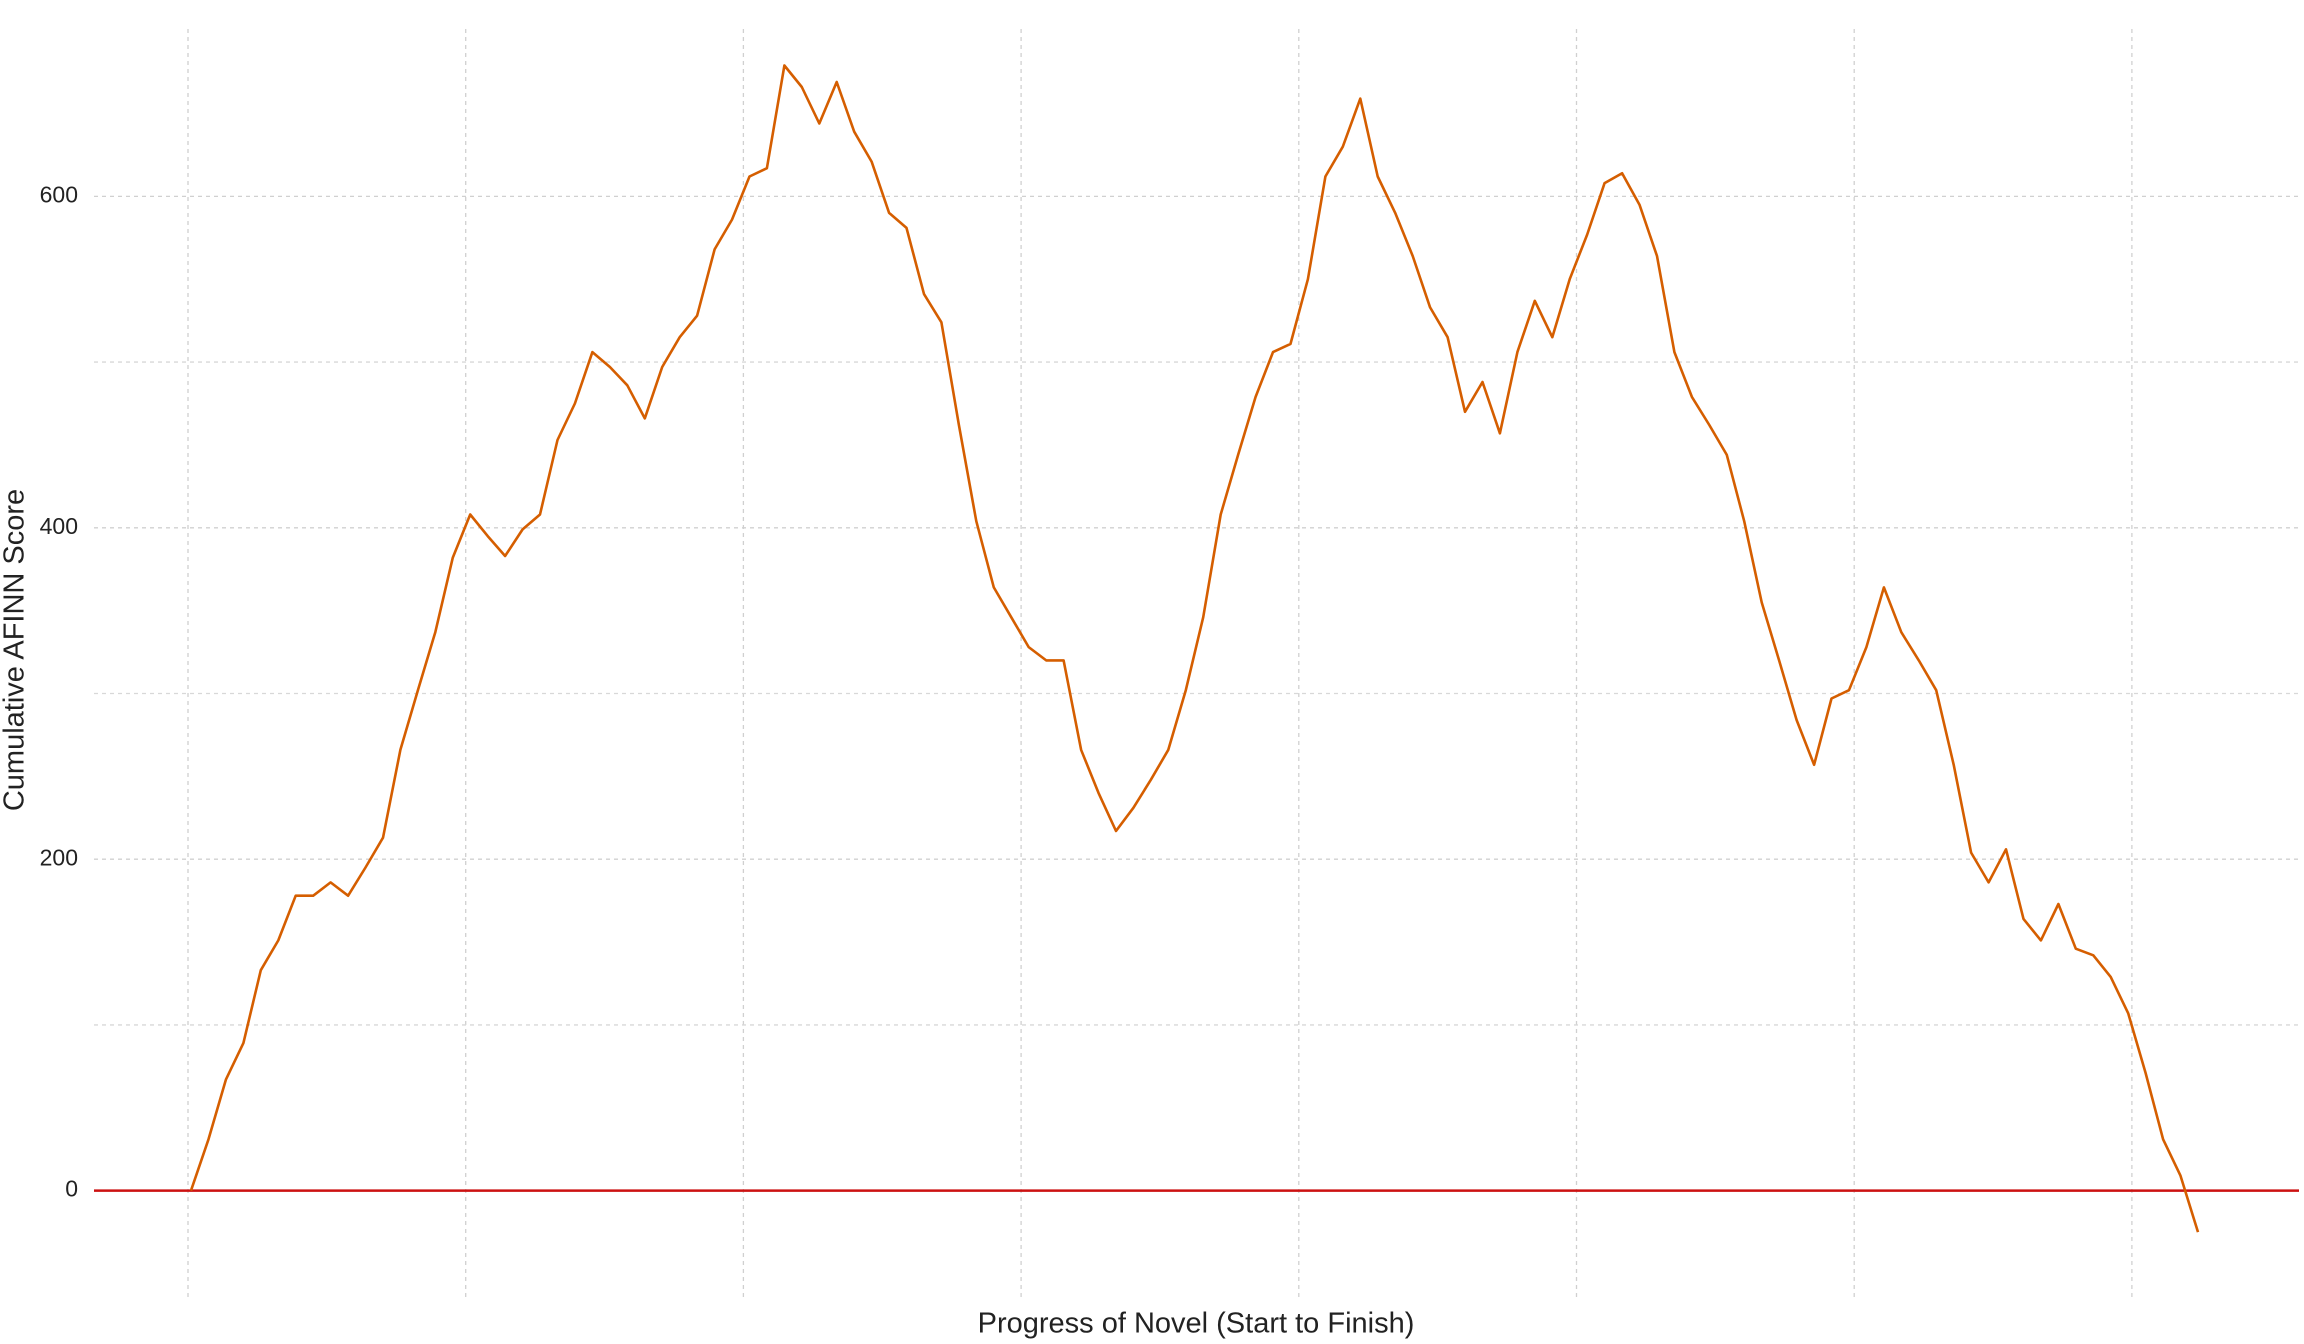  Describe the element at coordinates (71, 1189) in the screenshot. I see `y-tick-label: 0` at that location.